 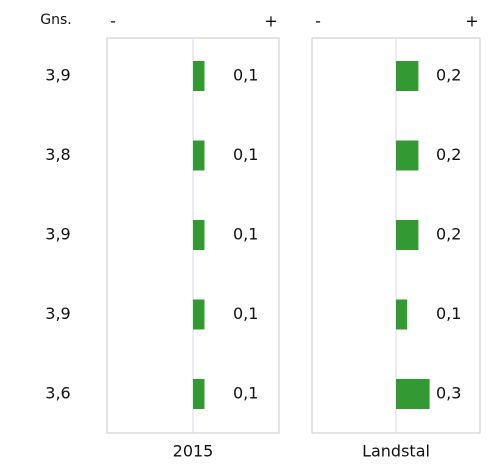 I want to click on value-label: 0,3, so click(x=448, y=393).